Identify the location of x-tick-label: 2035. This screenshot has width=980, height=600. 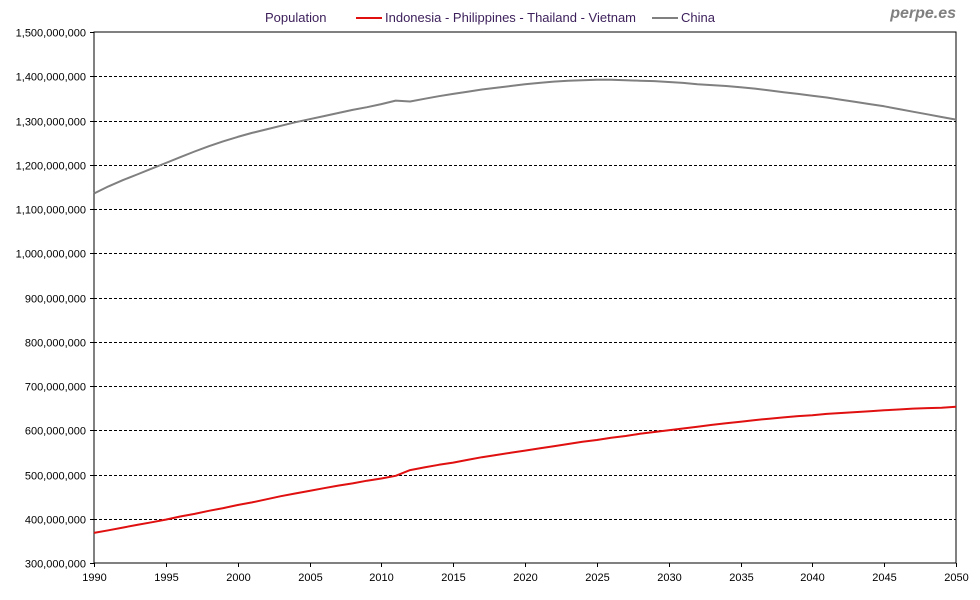
(741, 578).